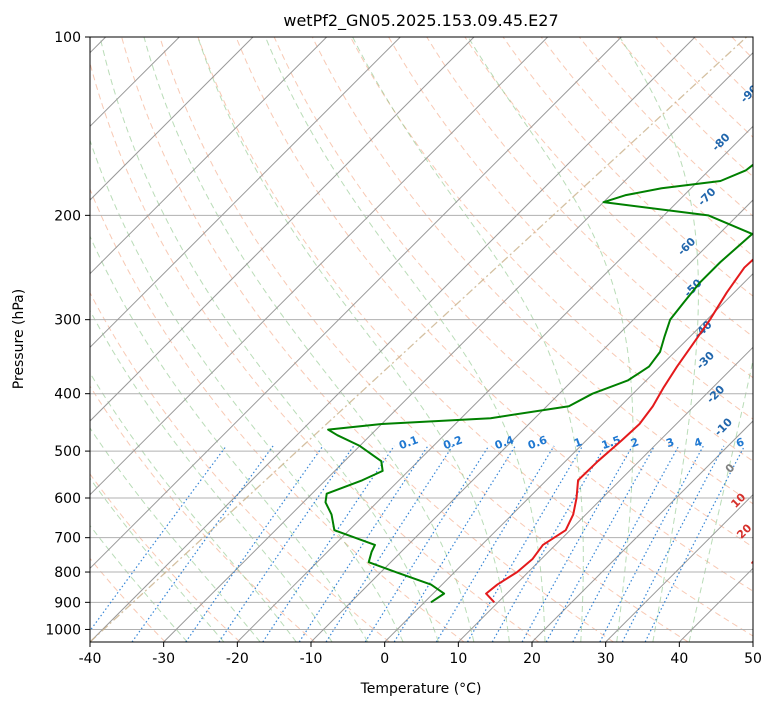 The image size is (775, 708). What do you see at coordinates (67, 573) in the screenshot?
I see `y-tick-label: 800` at bounding box center [67, 573].